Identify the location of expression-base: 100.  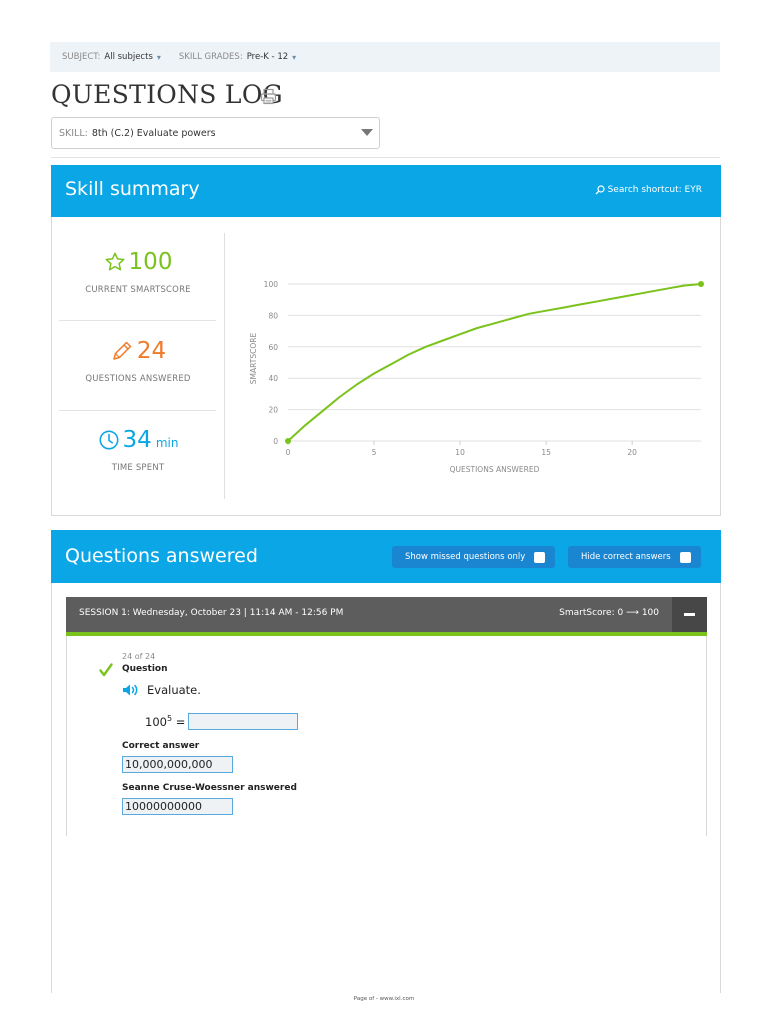
(156, 721).